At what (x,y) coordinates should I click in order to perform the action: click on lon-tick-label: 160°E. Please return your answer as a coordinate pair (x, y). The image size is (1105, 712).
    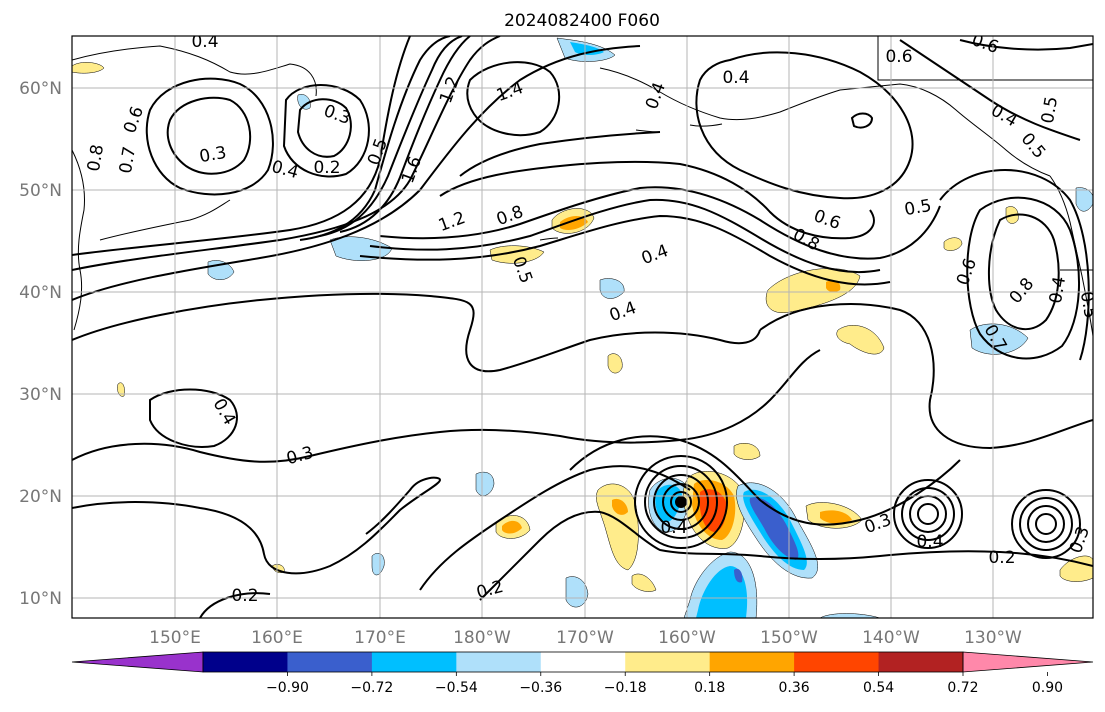
    Looking at the image, I should click on (277, 638).